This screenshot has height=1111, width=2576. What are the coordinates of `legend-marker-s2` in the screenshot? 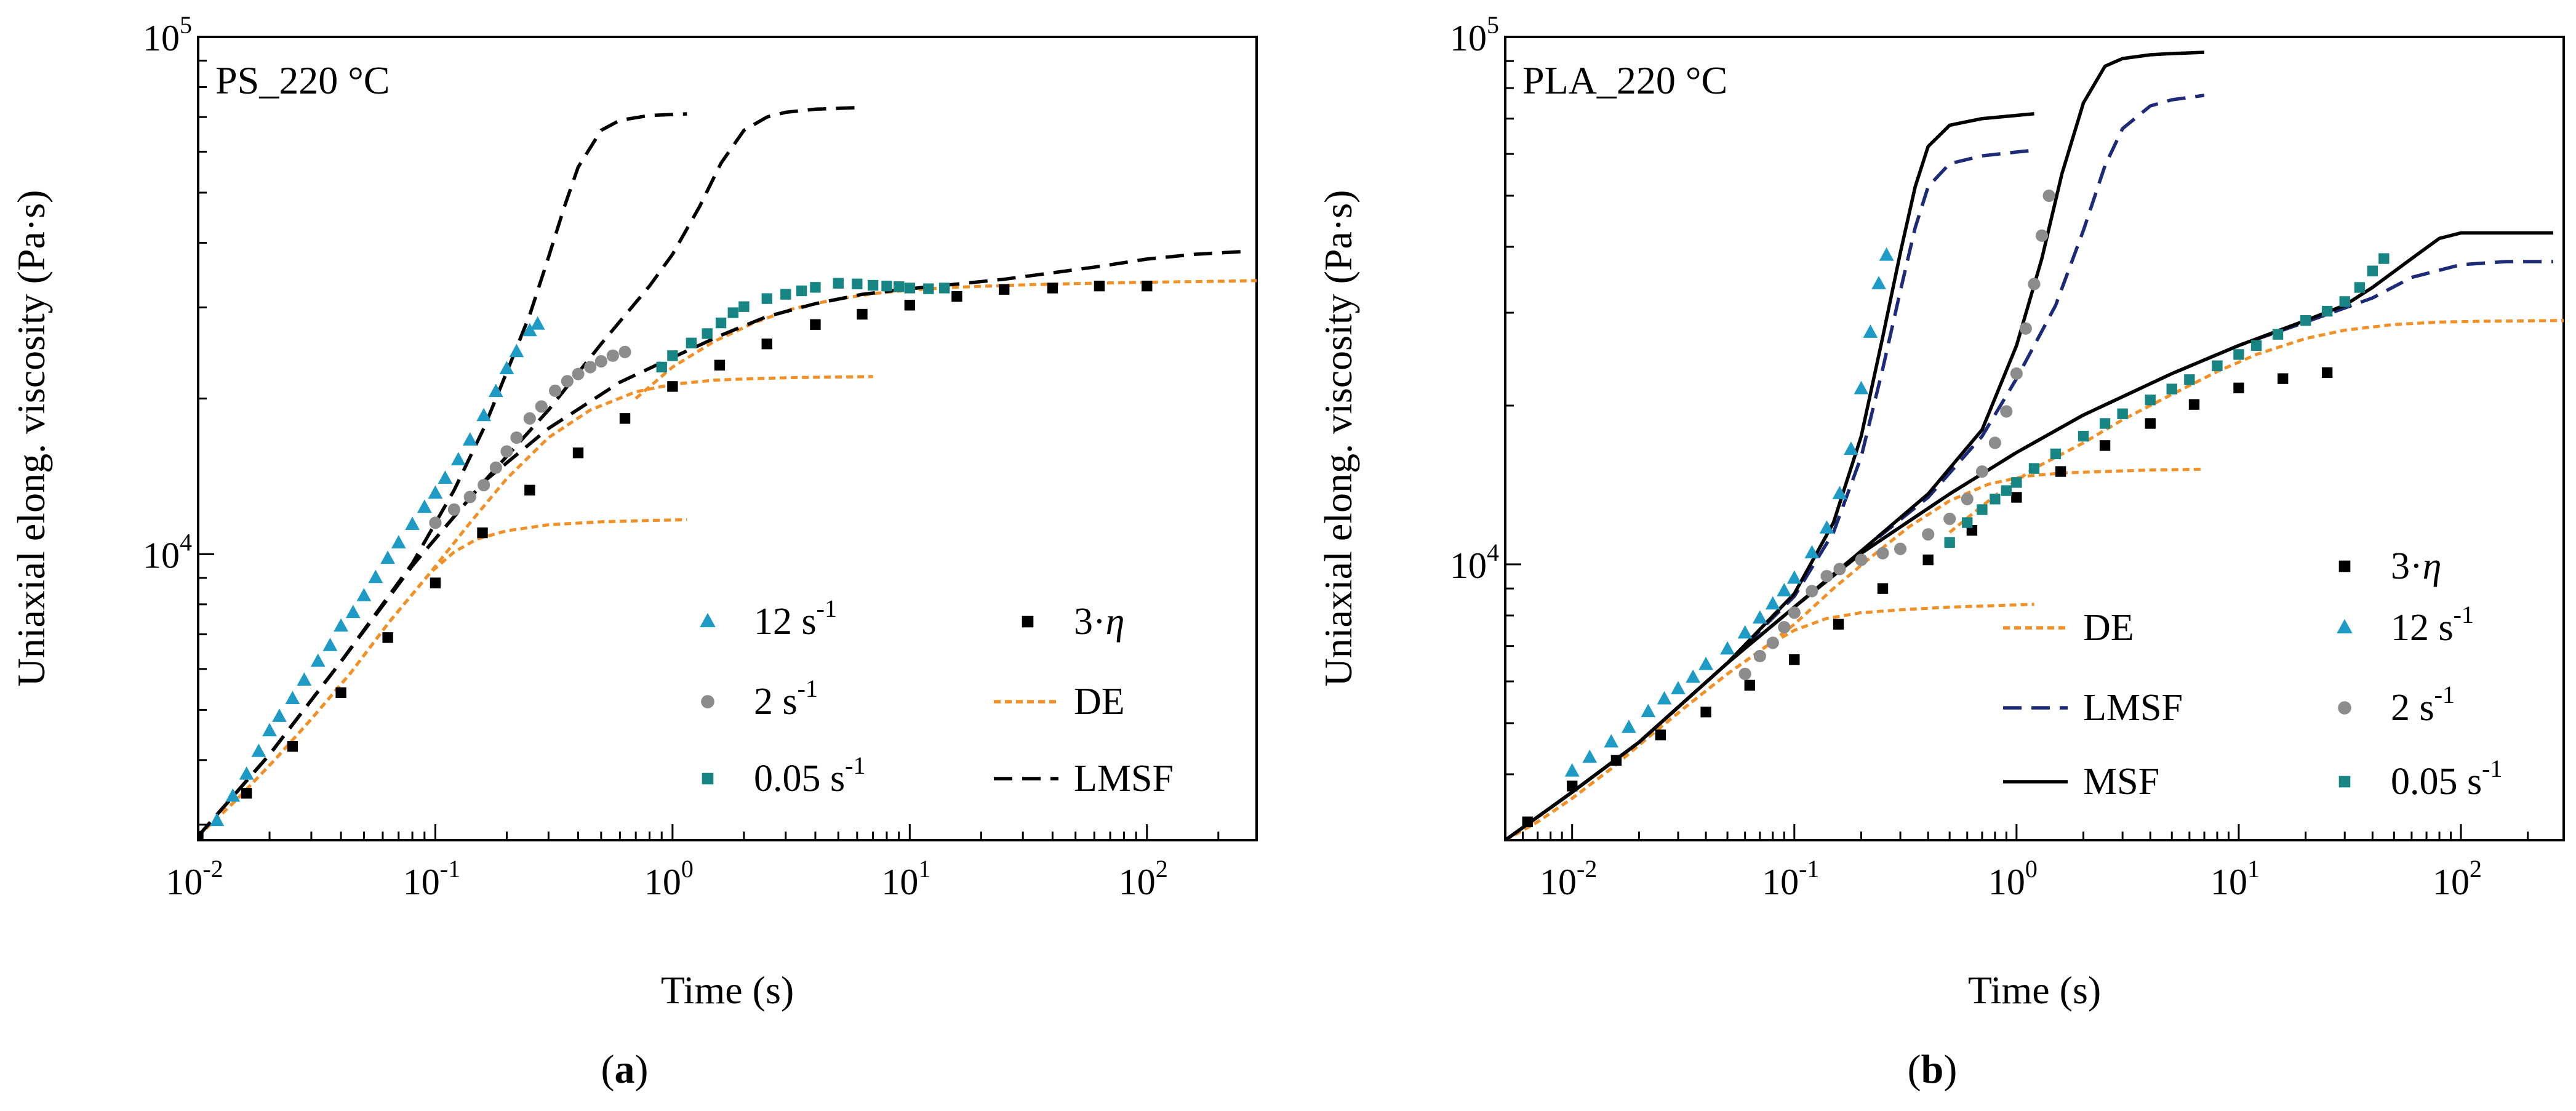 It's located at (2344, 708).